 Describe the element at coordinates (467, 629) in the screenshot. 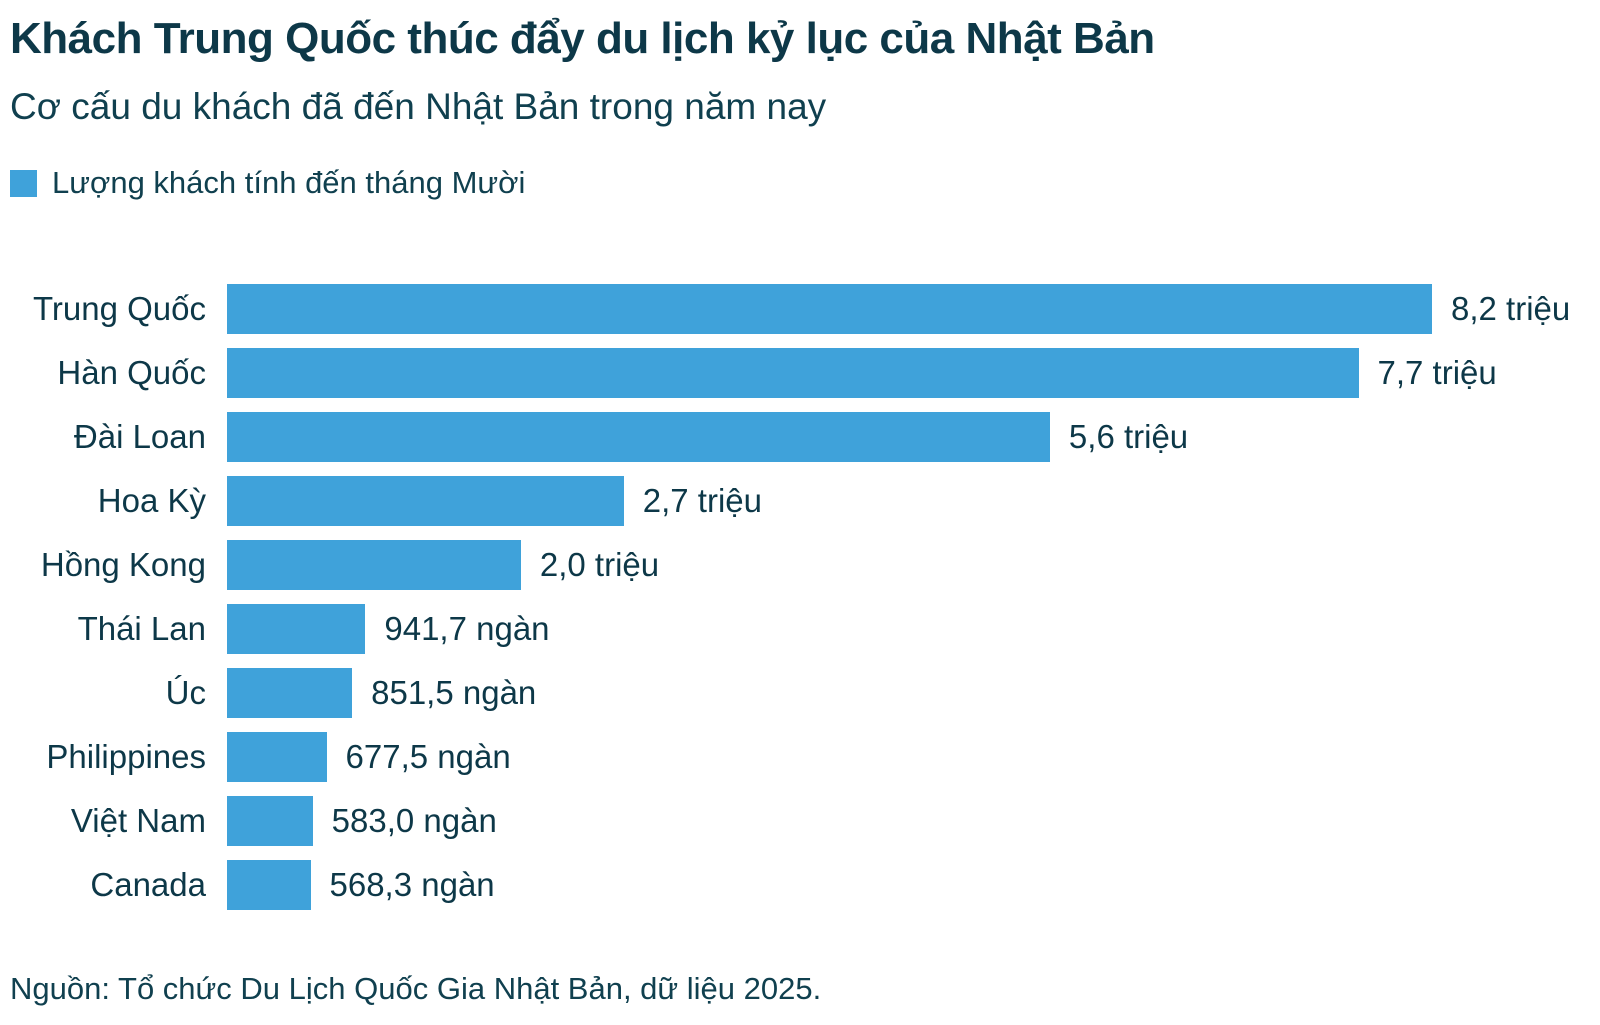

I see `value-label: 941,7 ngàn` at that location.